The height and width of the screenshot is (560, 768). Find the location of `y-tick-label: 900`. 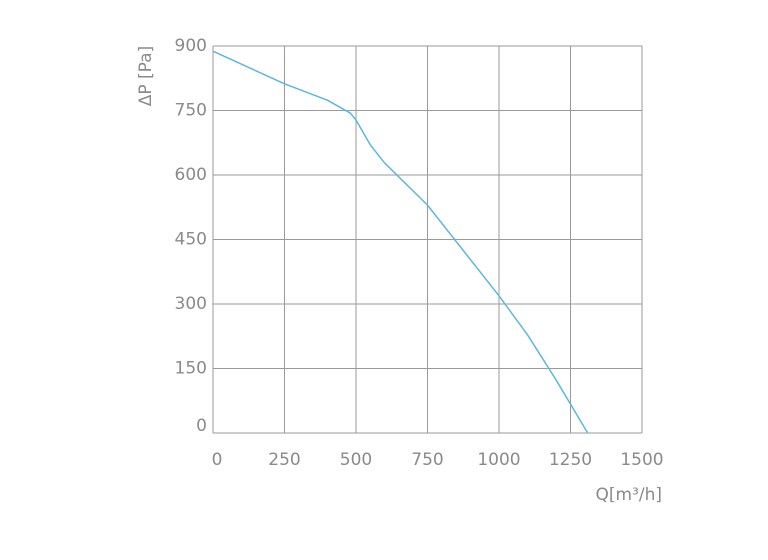

y-tick-label: 900 is located at coordinates (191, 46).